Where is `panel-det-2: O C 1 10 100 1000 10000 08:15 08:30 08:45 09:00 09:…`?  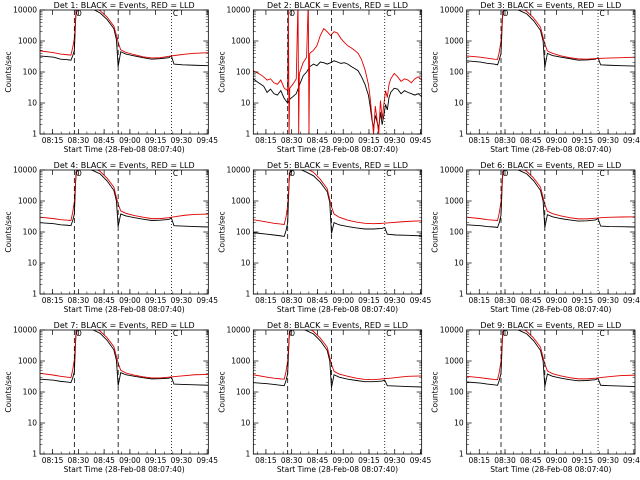 panel-det-2: O C 1 10 100 1000 10000 08:15 08:30 08:45 09:00 09:… is located at coordinates (324, 77).